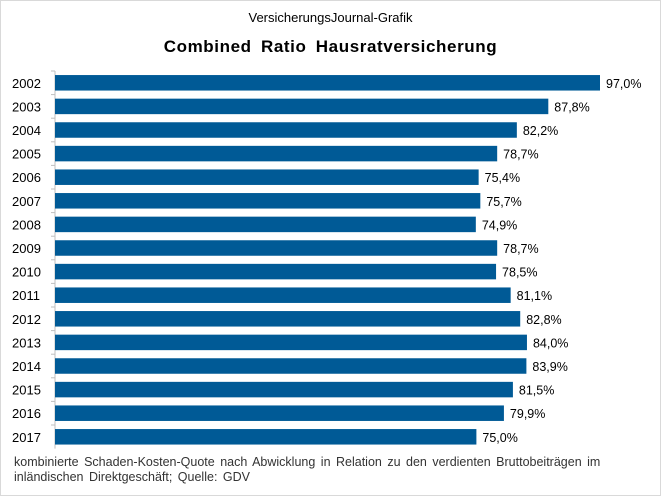 Image resolution: width=661 pixels, height=496 pixels. What do you see at coordinates (276, 248) in the screenshot?
I see `bar-2009` at bounding box center [276, 248].